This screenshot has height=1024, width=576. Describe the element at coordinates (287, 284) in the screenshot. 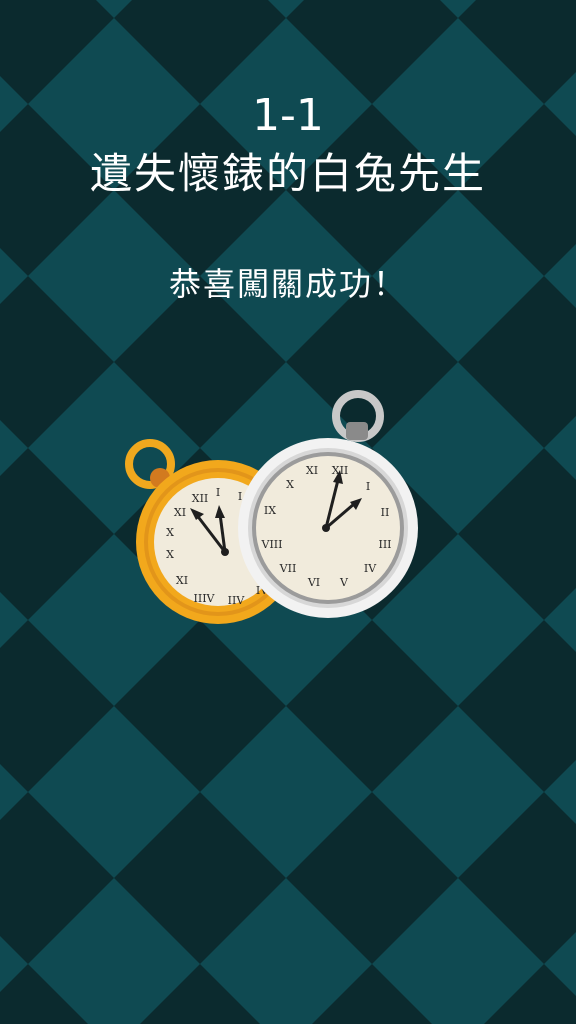

I see `success-message: 恭喜闖關成功！` at that location.